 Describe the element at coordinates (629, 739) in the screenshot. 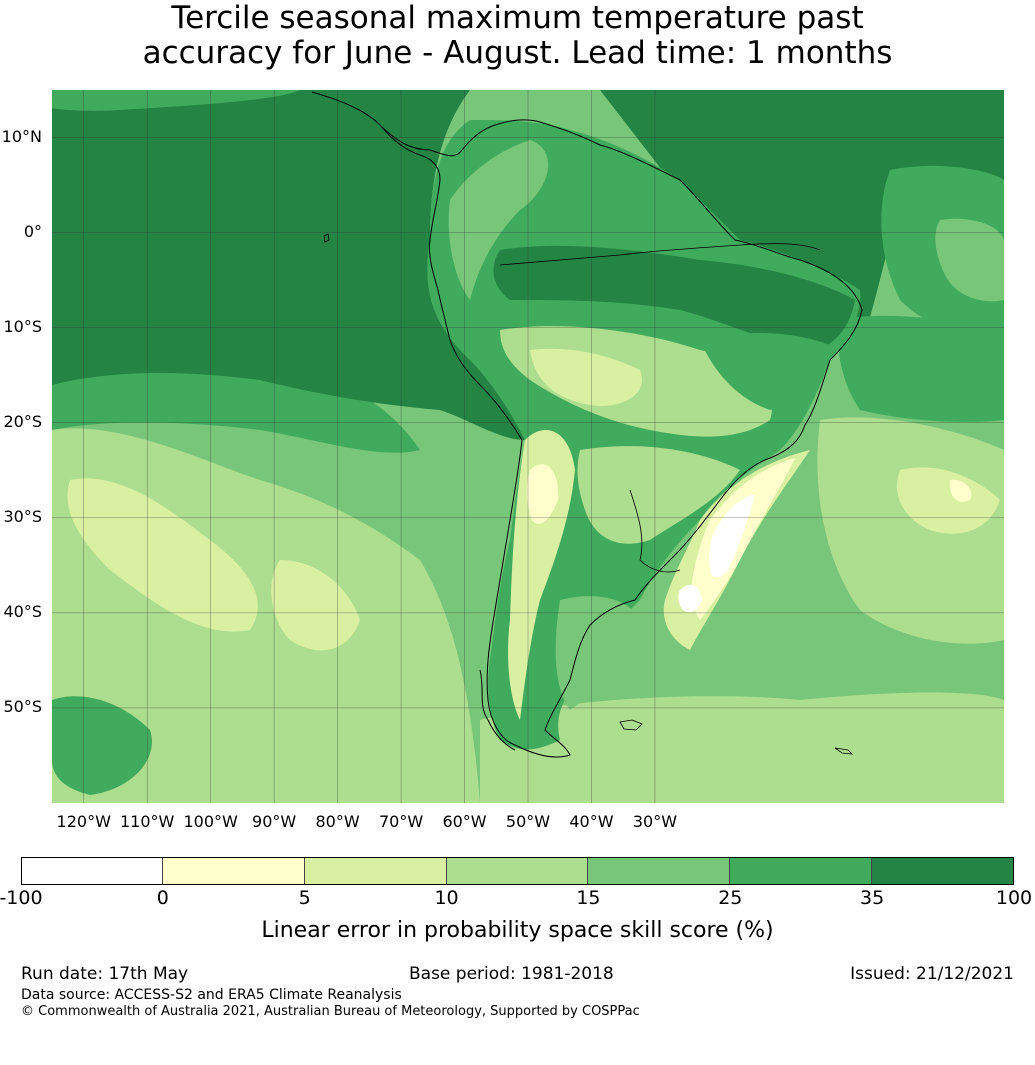

I see `patagonia-coast-light` at that location.